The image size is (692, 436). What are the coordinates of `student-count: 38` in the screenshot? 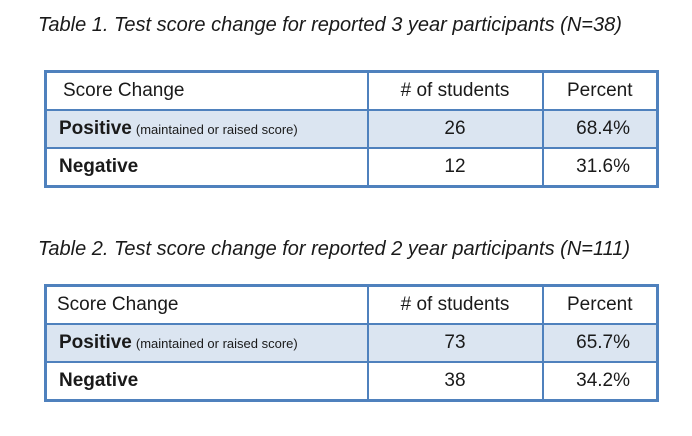 It's located at (455, 381).